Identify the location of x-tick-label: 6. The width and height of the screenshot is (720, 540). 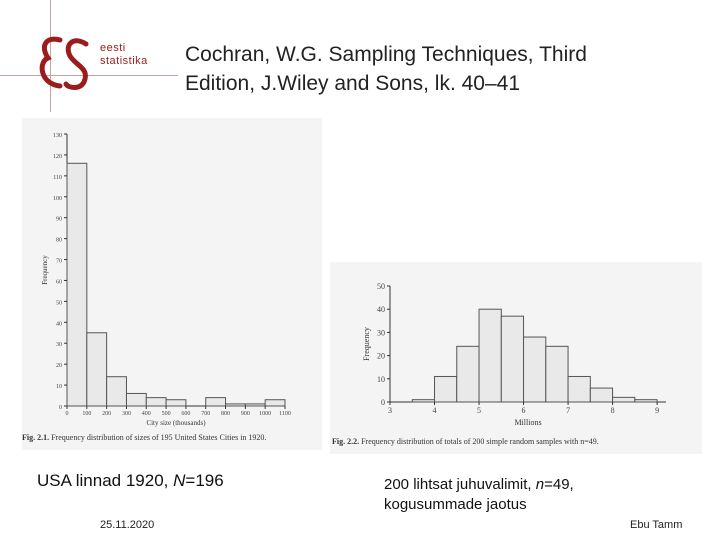
(524, 410).